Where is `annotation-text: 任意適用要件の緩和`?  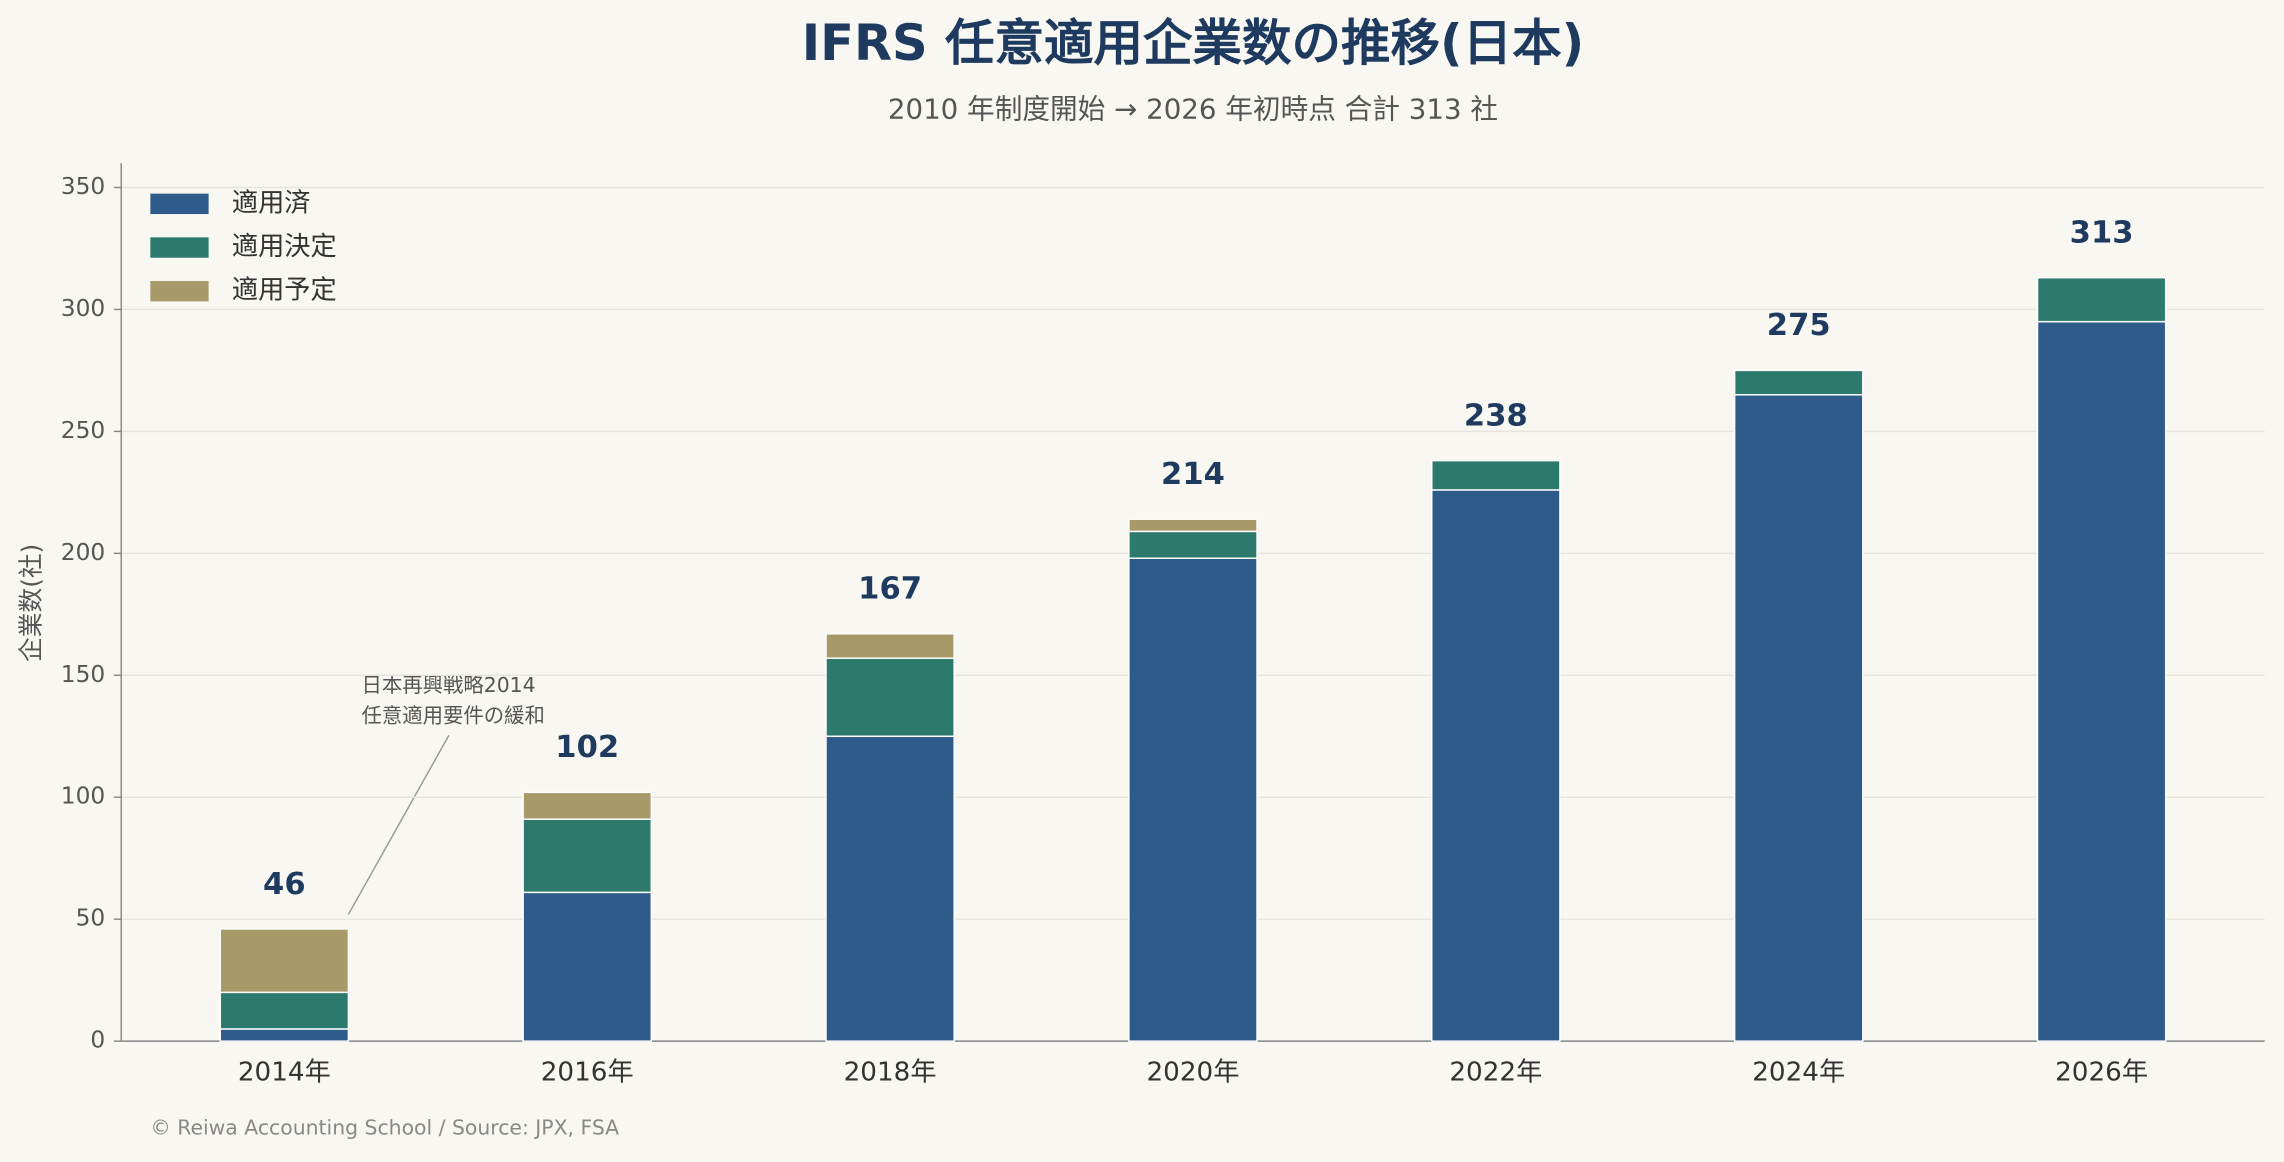 annotation-text: 任意適用要件の緩和 is located at coordinates (453, 715).